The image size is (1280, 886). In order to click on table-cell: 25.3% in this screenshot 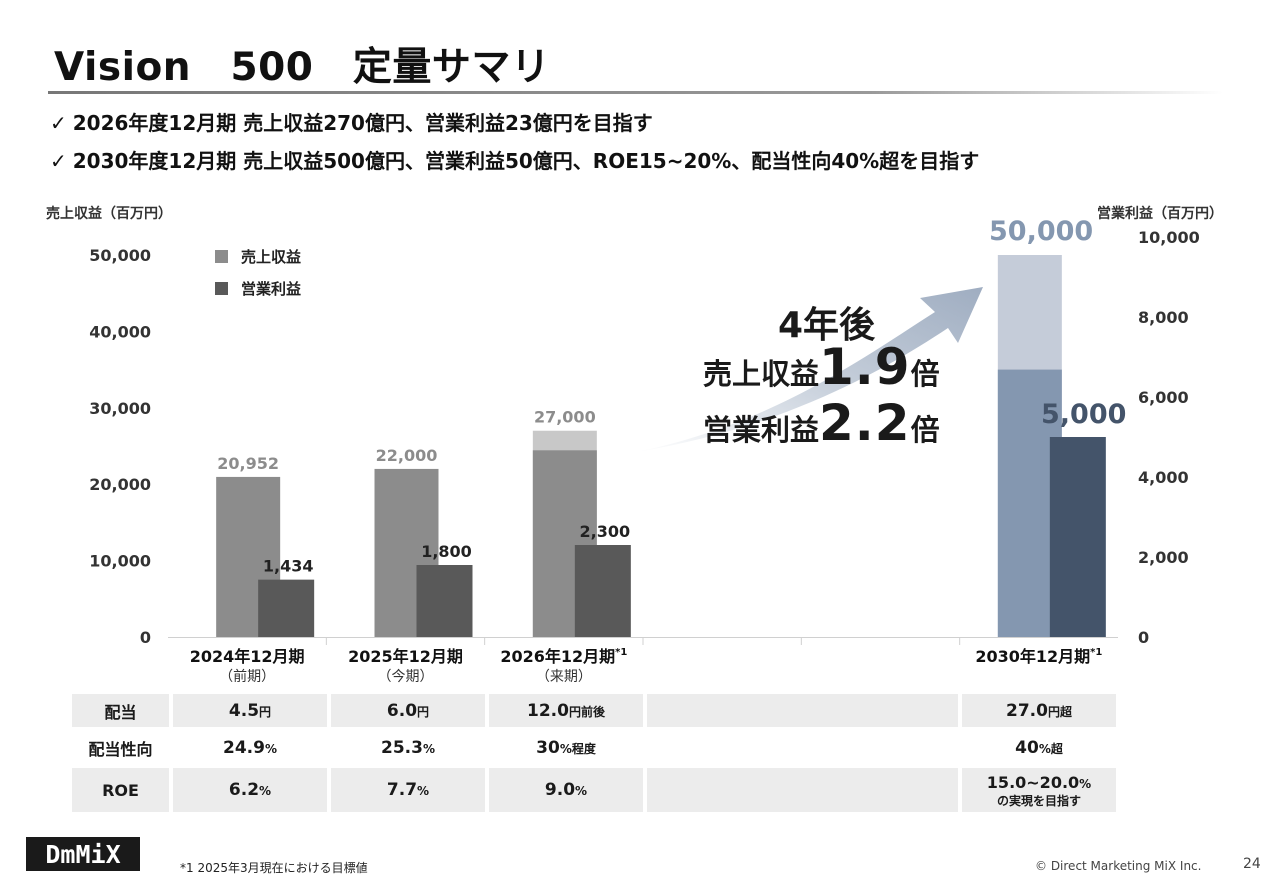, I will do `click(408, 747)`.